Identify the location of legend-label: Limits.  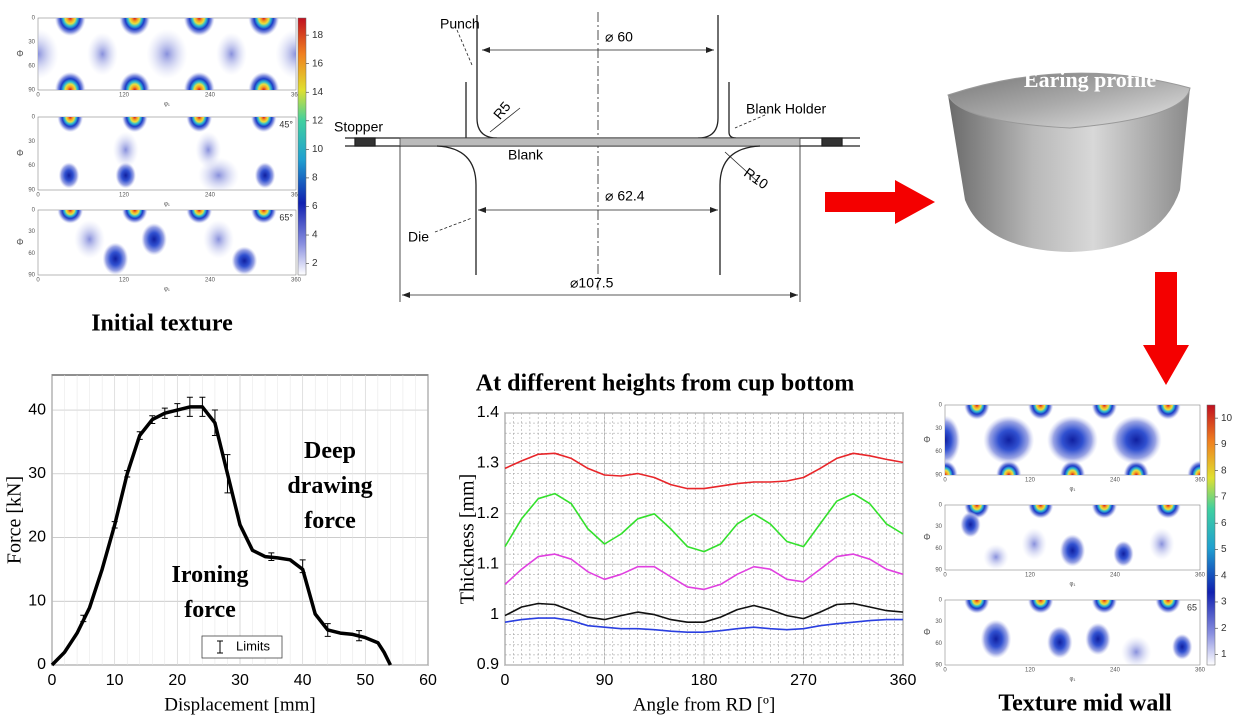
(253, 645).